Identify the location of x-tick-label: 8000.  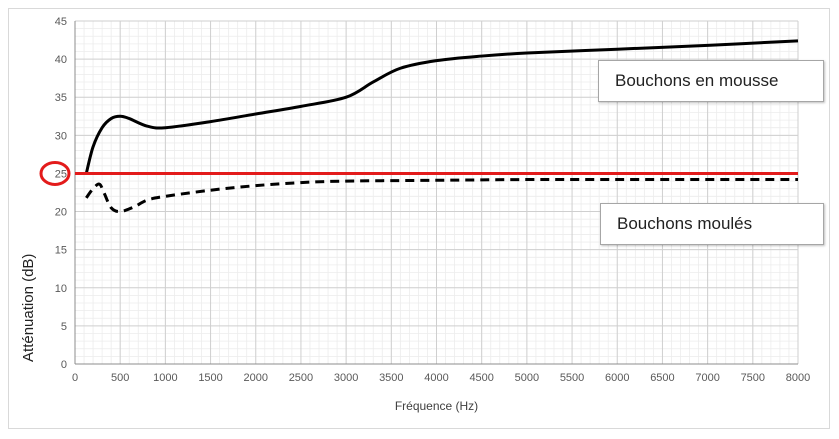
(798, 378).